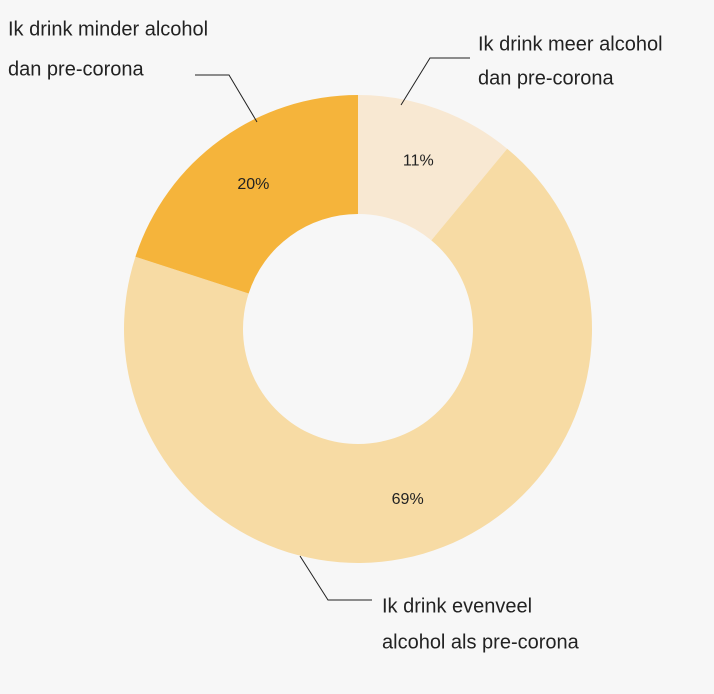 The width and height of the screenshot is (714, 694). I want to click on value-label: 20%, so click(253, 184).